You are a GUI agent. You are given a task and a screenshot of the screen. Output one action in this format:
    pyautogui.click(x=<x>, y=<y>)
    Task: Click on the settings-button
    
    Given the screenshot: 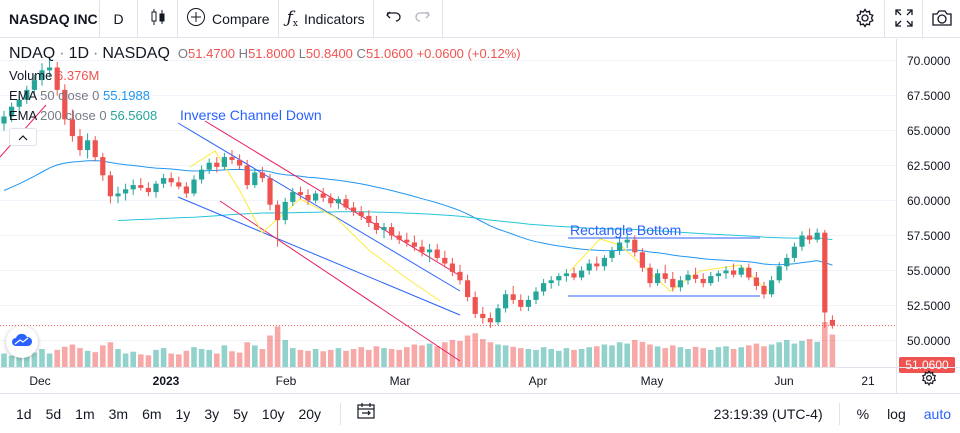 What is the action you would take?
    pyautogui.click(x=865, y=19)
    